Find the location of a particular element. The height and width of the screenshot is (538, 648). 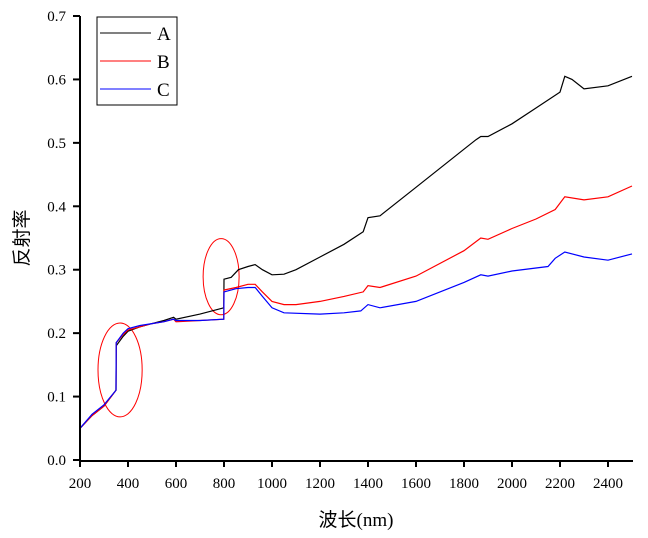

y-tick-label: 0.5 is located at coordinates (56, 144).